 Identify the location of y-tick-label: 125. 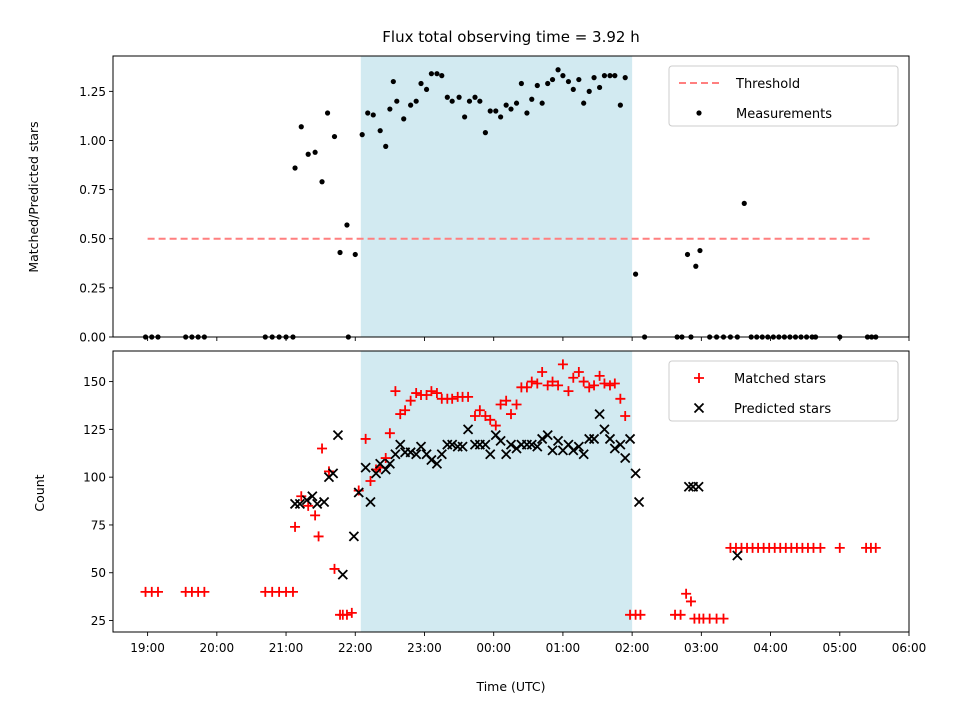
(94, 430).